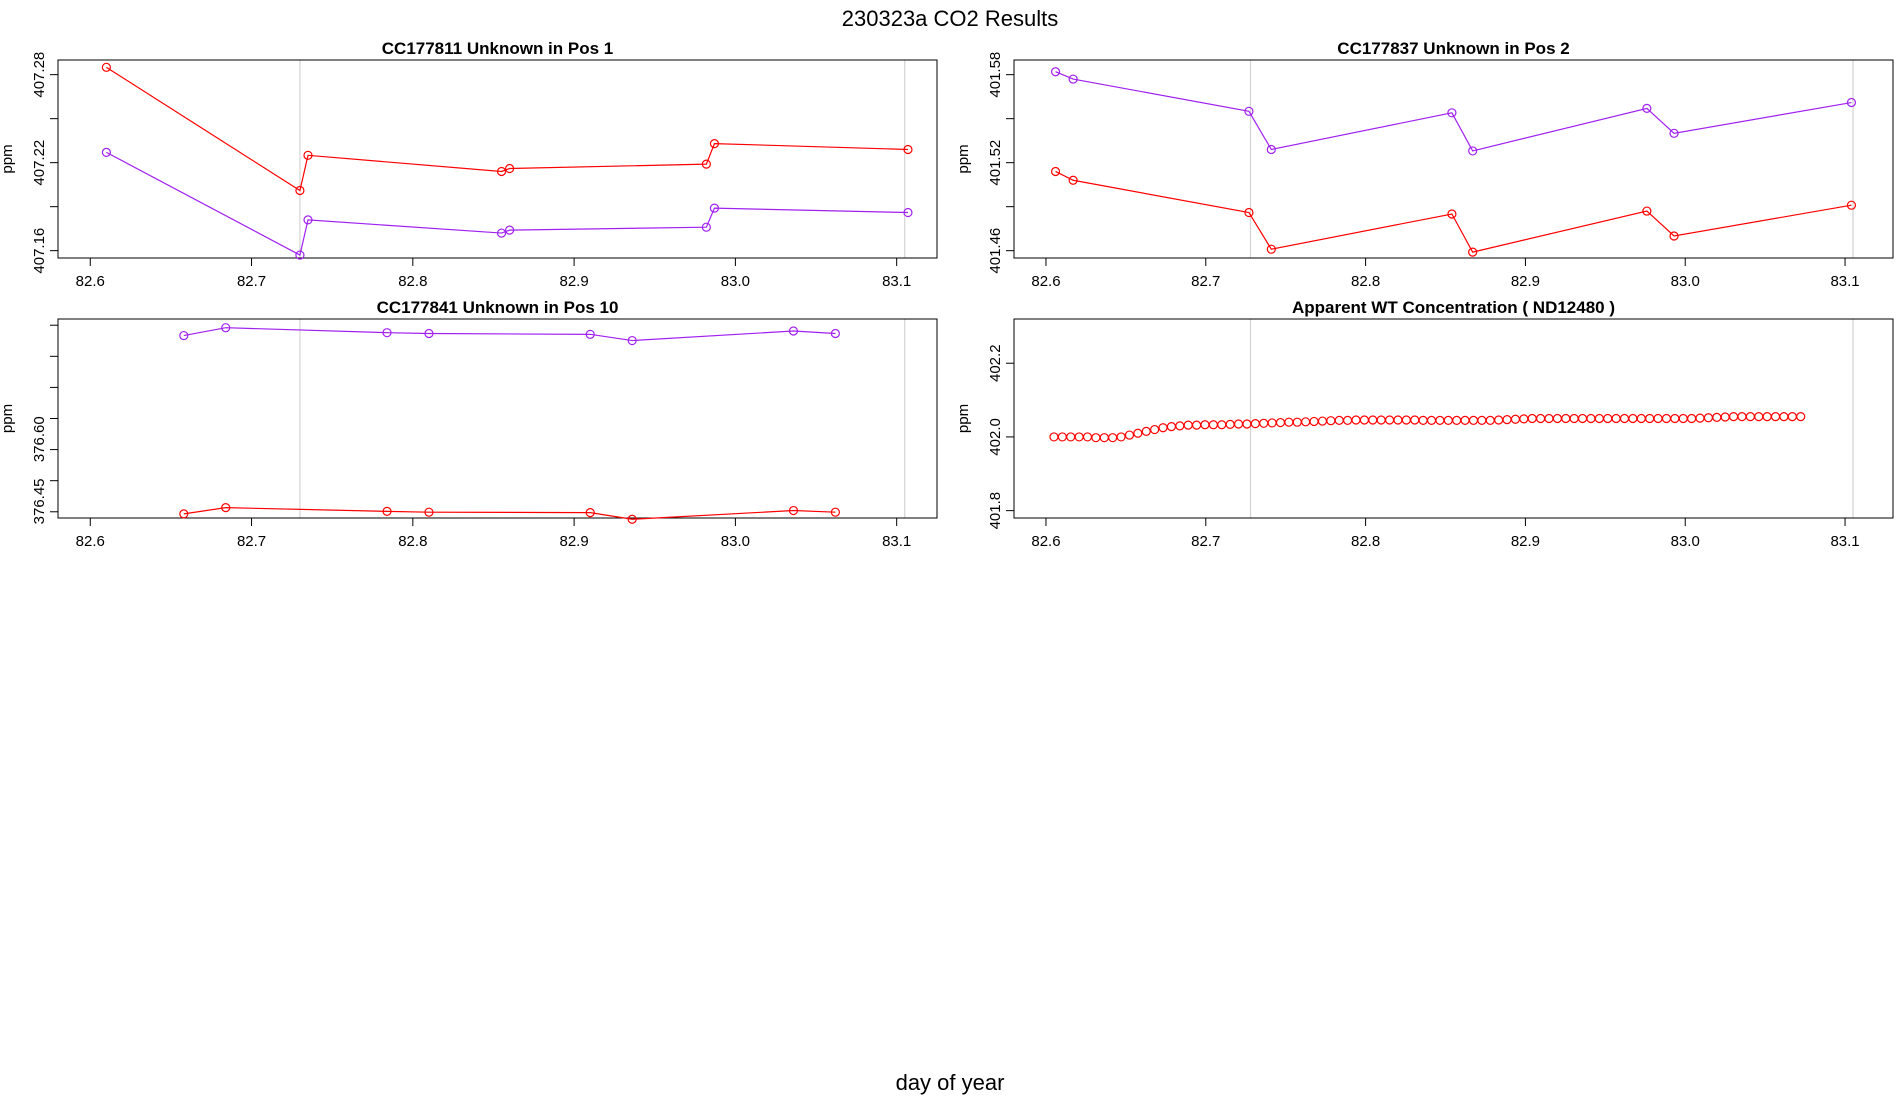 The image size is (1900, 1100). Describe the element at coordinates (995, 511) in the screenshot. I see `y-tick-label: 401.8` at that location.